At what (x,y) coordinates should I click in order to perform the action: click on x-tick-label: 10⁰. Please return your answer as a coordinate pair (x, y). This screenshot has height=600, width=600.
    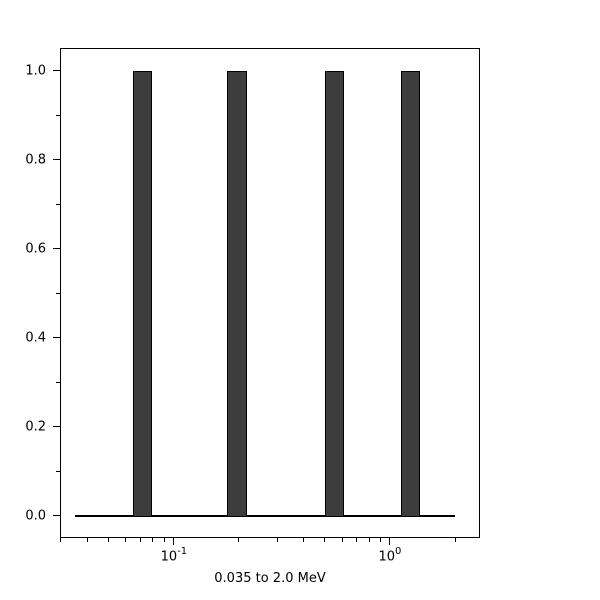
    Looking at the image, I should click on (390, 555).